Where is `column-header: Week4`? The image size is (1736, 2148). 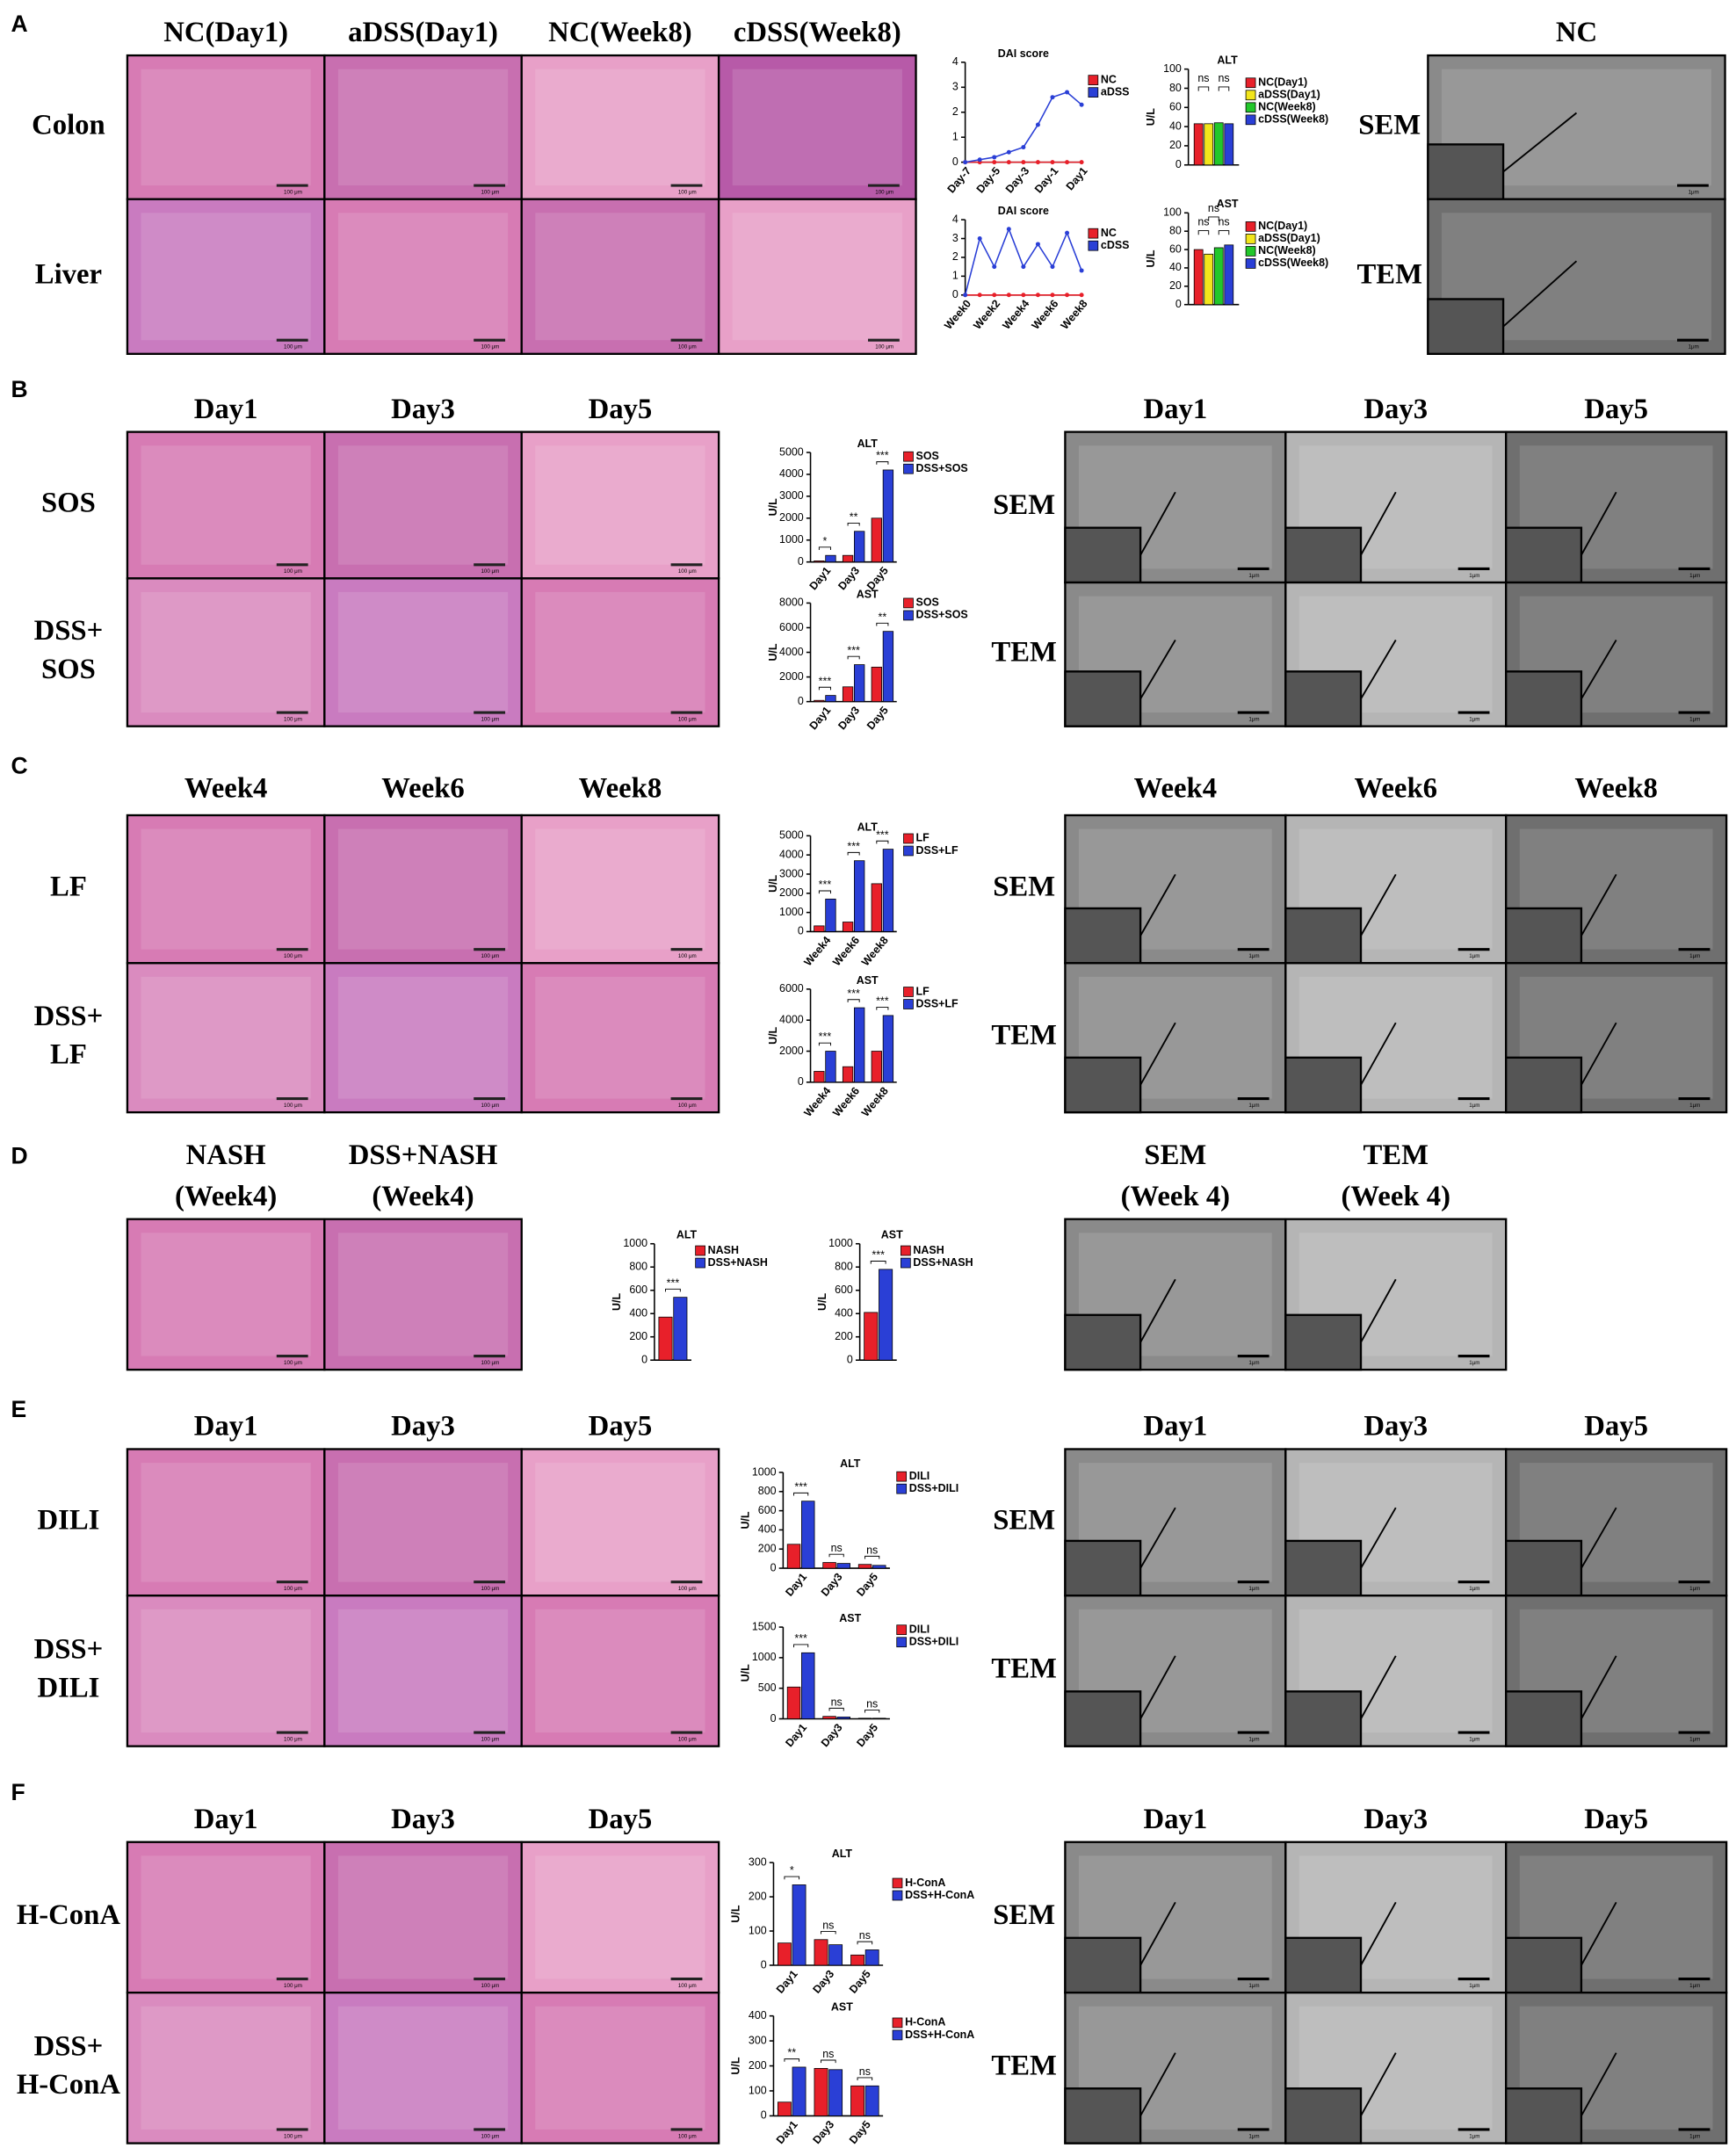
column-header: Week4 is located at coordinates (1176, 788).